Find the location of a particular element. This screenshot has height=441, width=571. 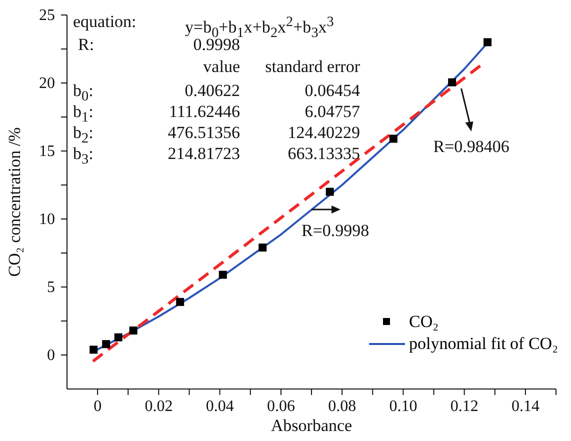

y-tick-label: 5 is located at coordinates (51, 287).